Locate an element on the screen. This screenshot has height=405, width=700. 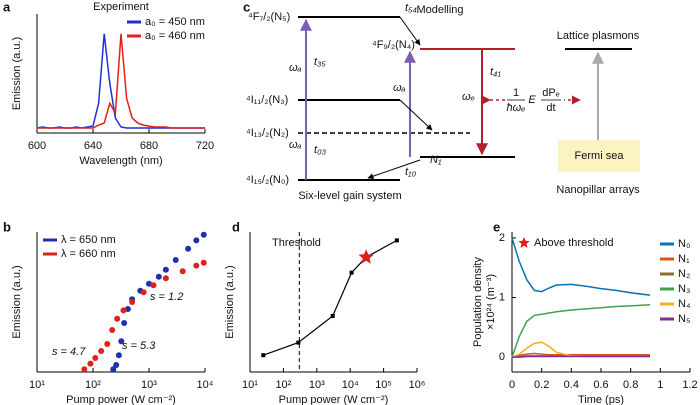
chart-title: Experiment is located at coordinates (121, 7).